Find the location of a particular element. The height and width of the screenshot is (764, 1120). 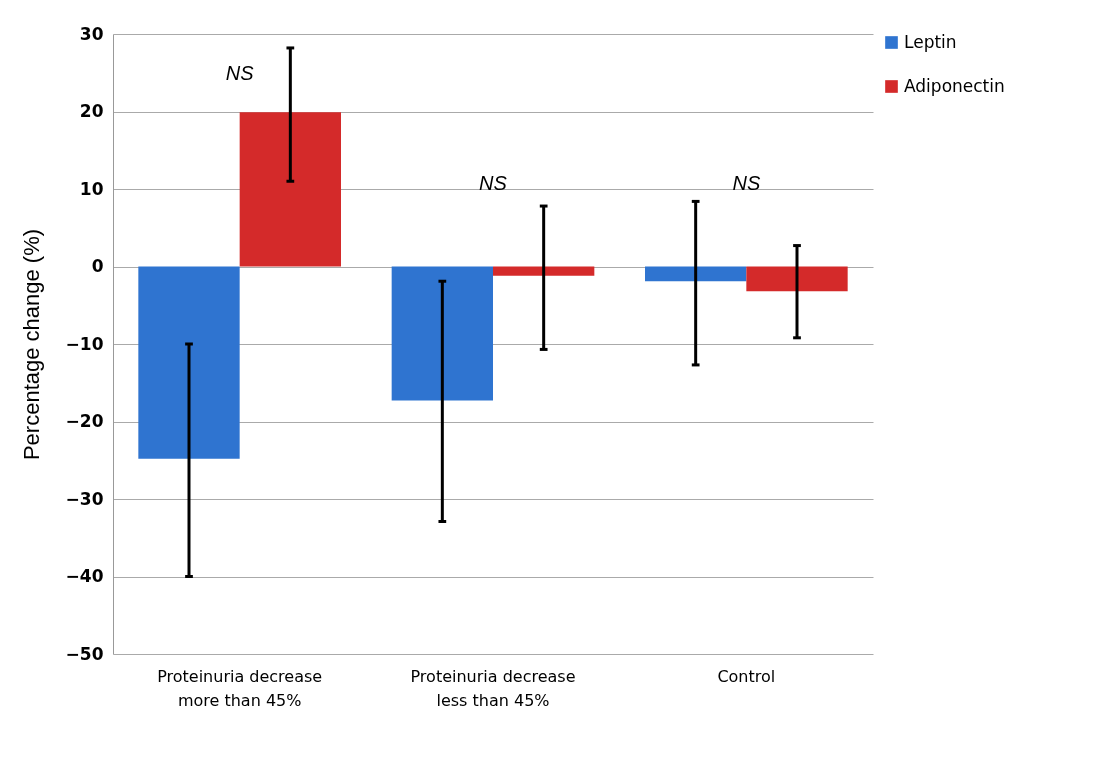

x-tick-label: Control is located at coordinates (746, 676).